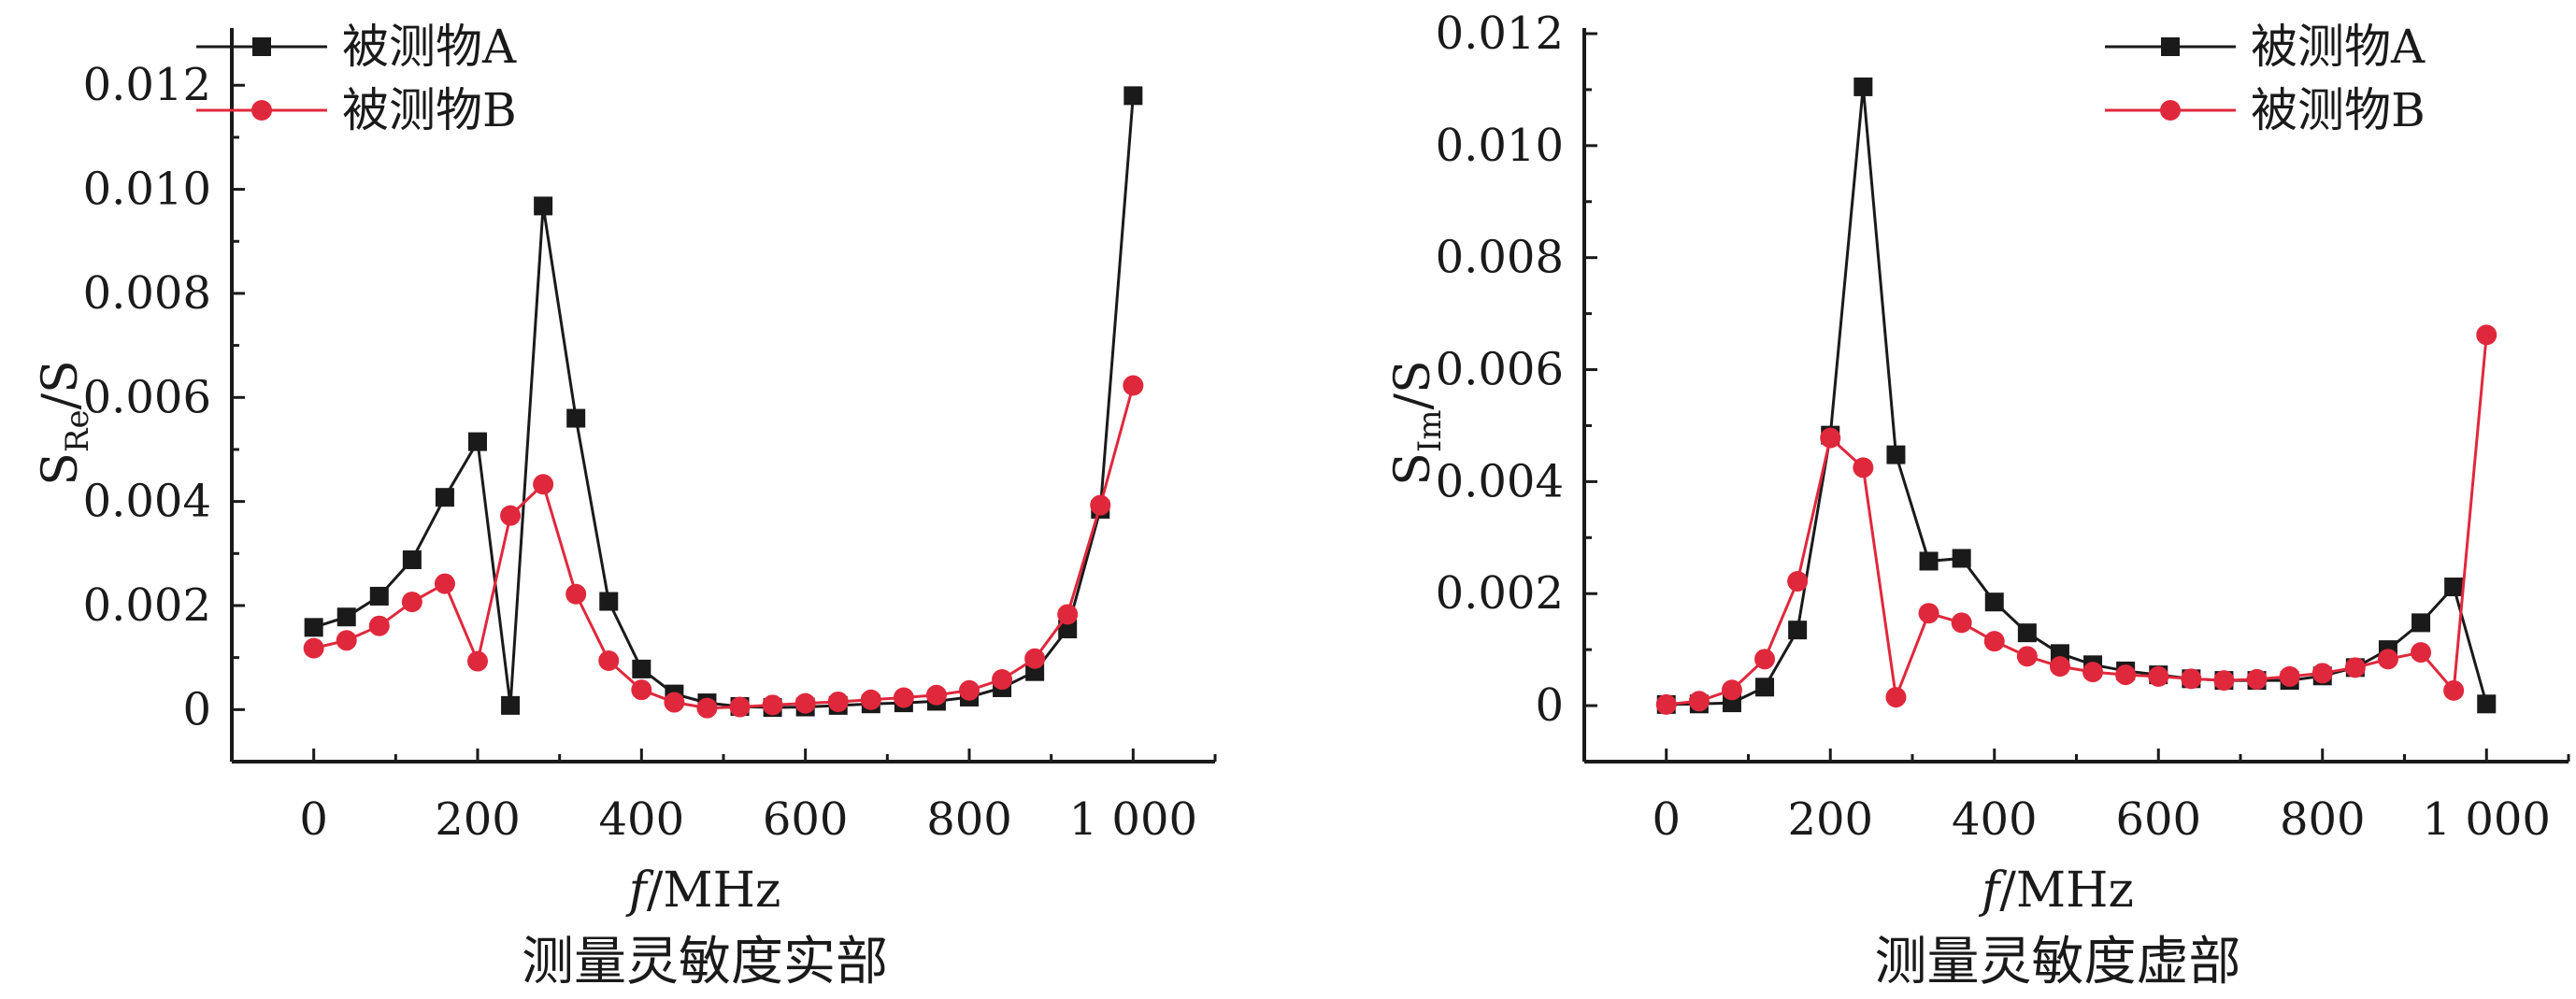 The width and height of the screenshot is (2576, 999). I want to click on chart-caption: 测量灵敏度实部, so click(705, 962).